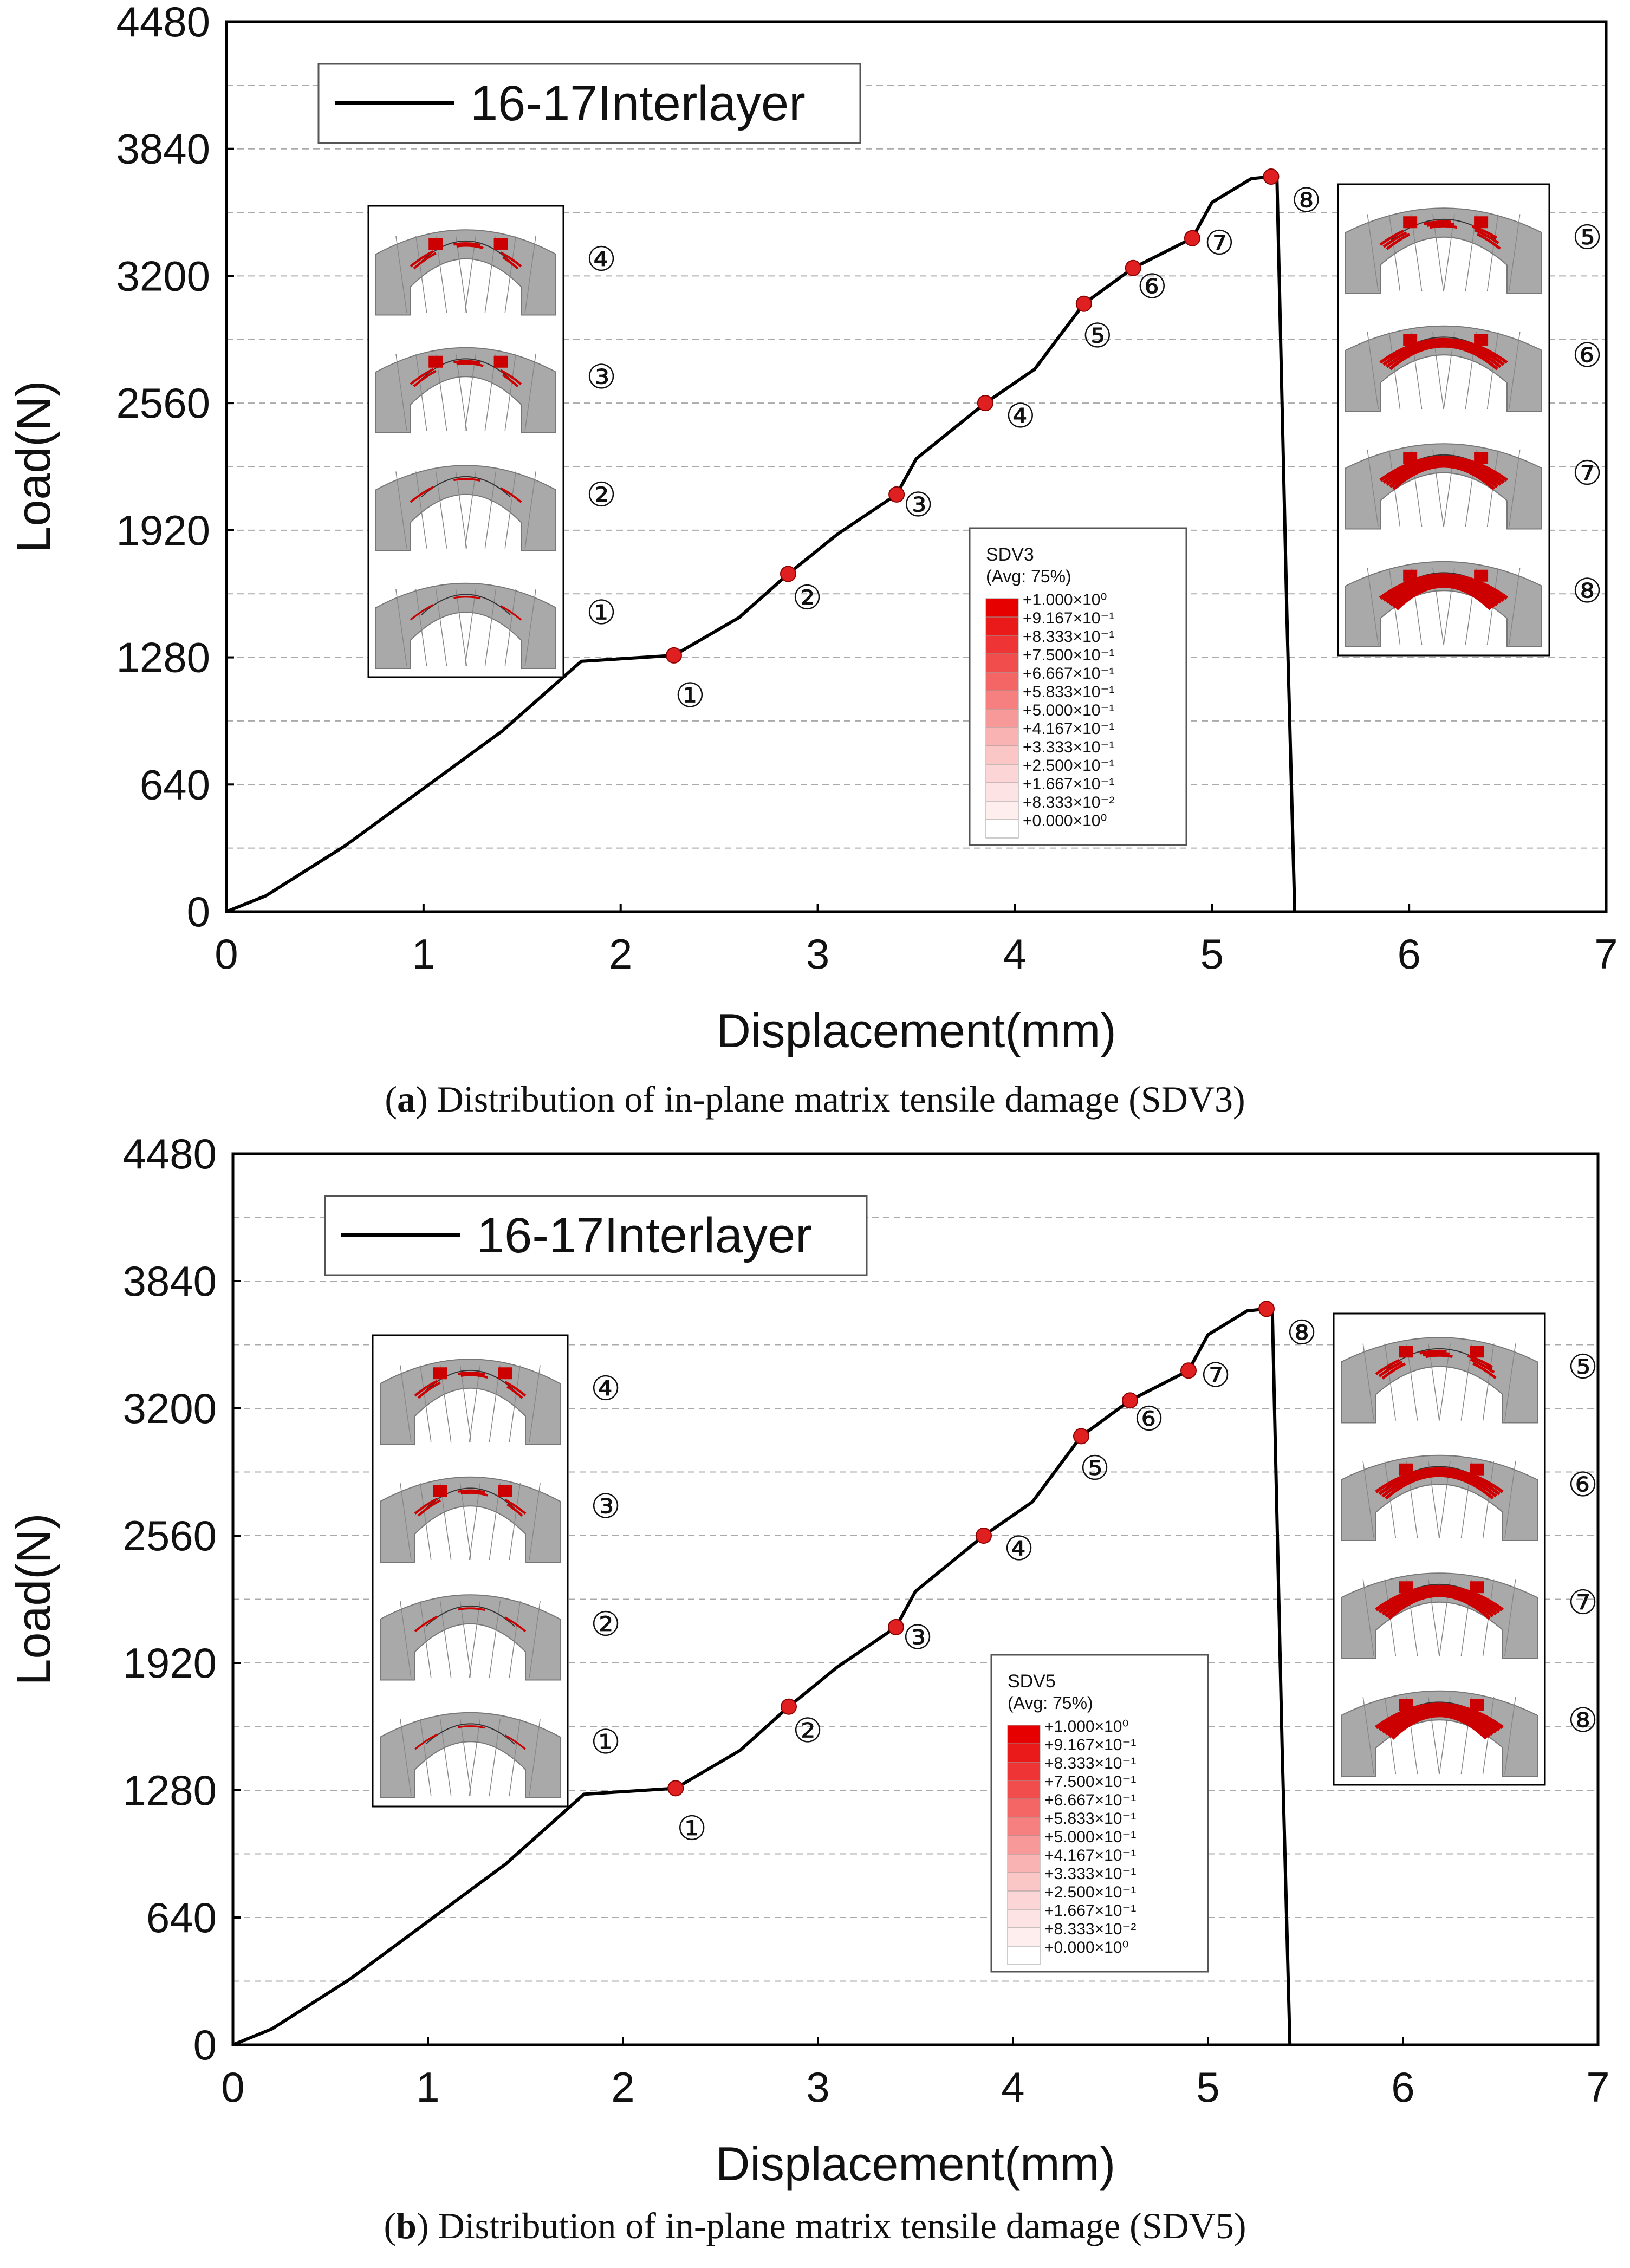  I want to click on x-tick-label: 4, so click(1015, 954).